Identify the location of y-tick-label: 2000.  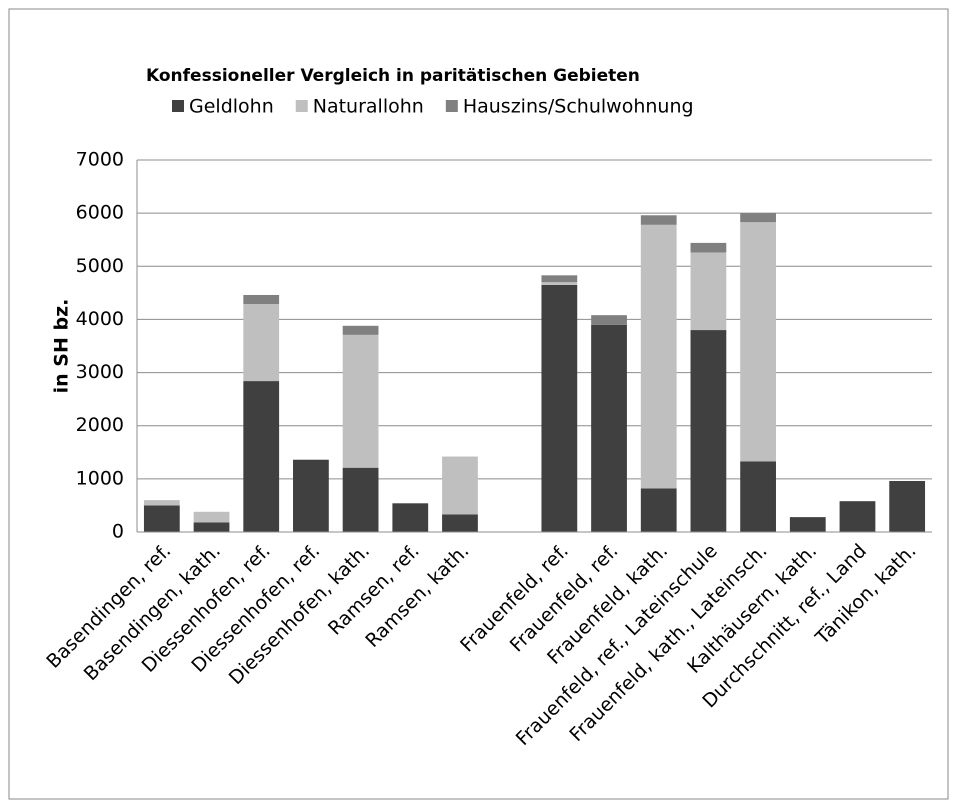
(100, 425).